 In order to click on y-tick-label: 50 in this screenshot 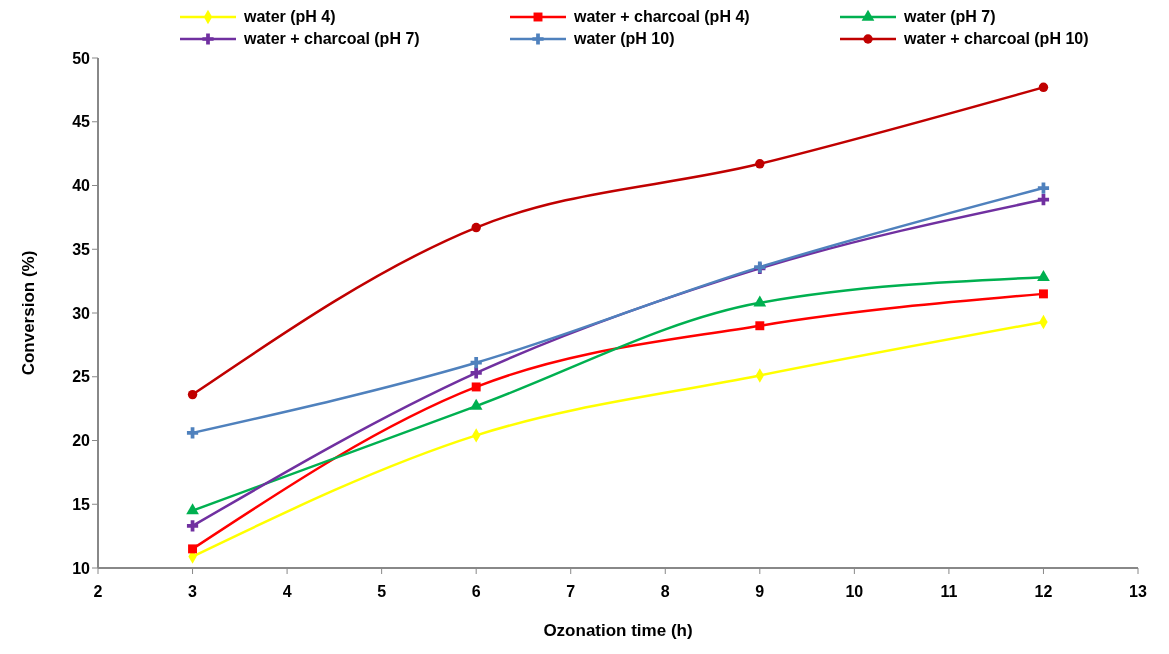, I will do `click(81, 58)`.